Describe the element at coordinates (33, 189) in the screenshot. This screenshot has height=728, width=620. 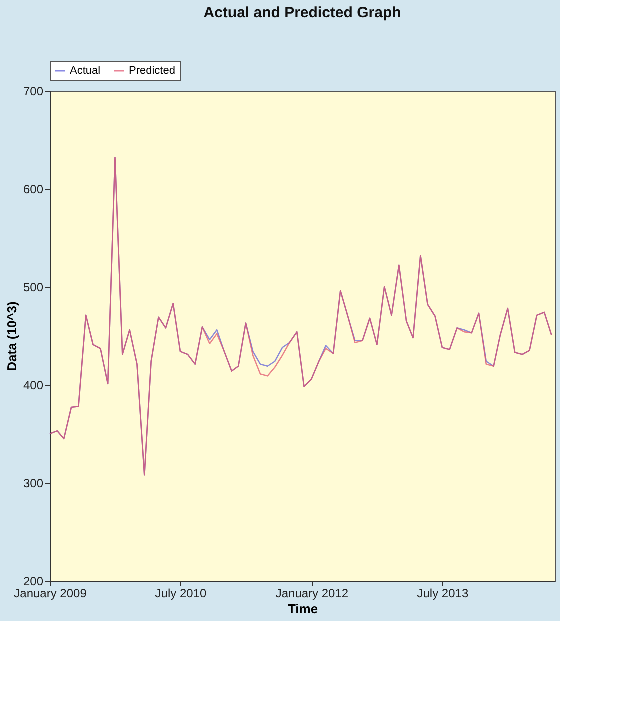
I see `y-tick-label: 600` at that location.